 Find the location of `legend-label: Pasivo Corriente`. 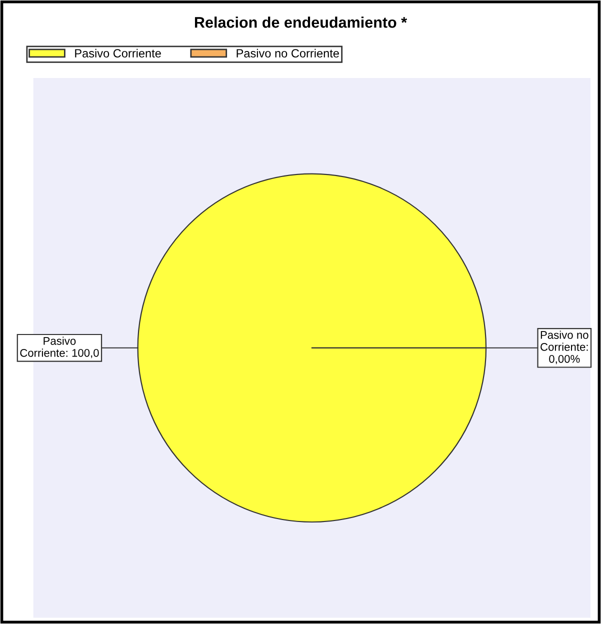

legend-label: Pasivo Corriente is located at coordinates (118, 53).